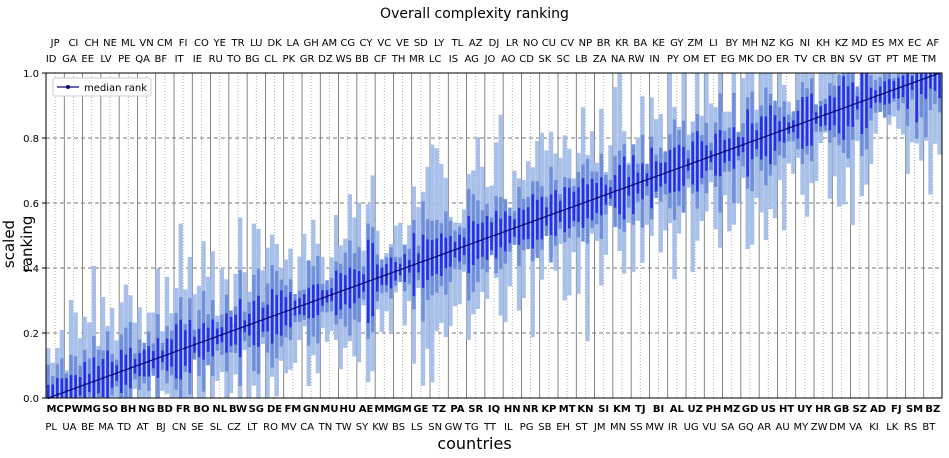 The width and height of the screenshot is (949, 458). What do you see at coordinates (878, 43) in the screenshot?
I see `top-country-label-row1: ES` at bounding box center [878, 43].